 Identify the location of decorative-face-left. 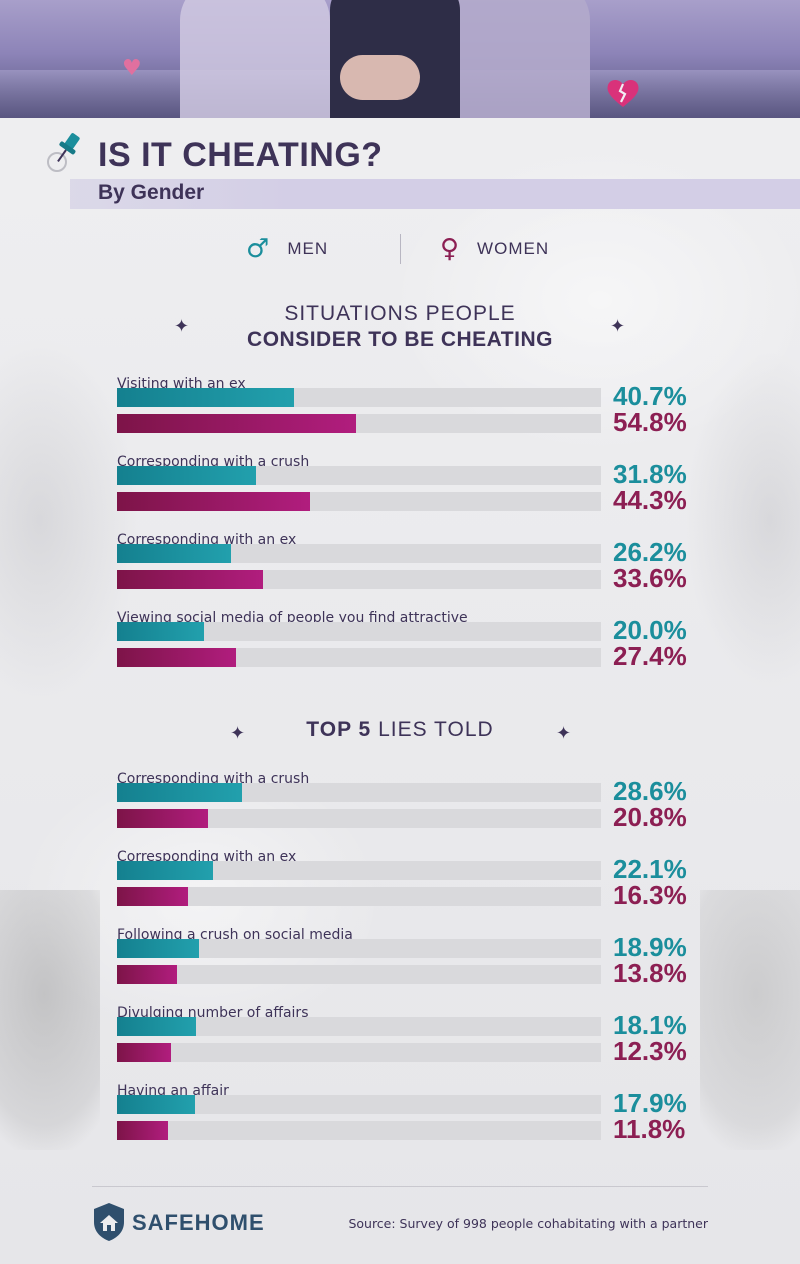
(50, 1020).